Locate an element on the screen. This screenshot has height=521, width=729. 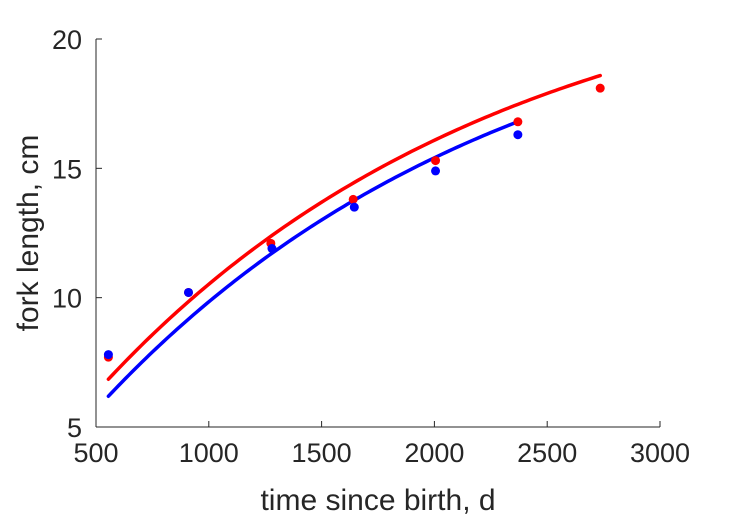
y-axis-label: fork length, cm is located at coordinates (28, 233).